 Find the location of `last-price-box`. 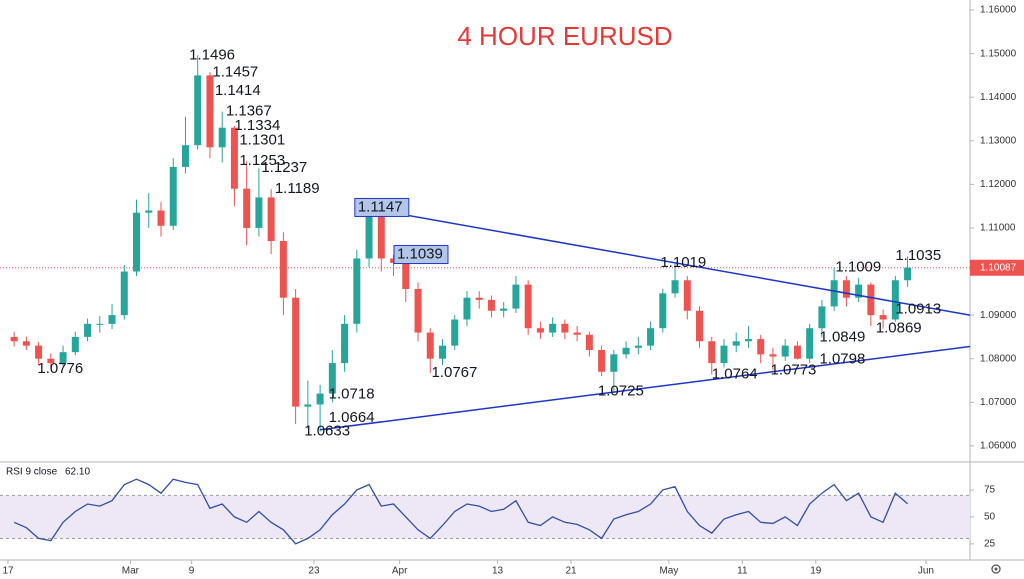

last-price-box is located at coordinates (997, 267).